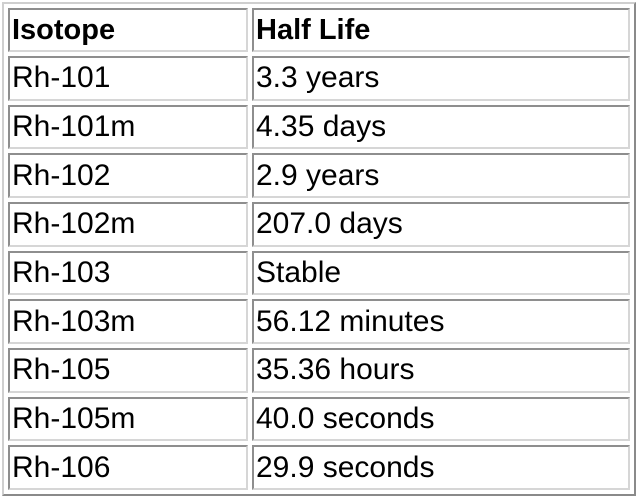  What do you see at coordinates (128, 467) in the screenshot?
I see `isotope-cell: Rh-106` at bounding box center [128, 467].